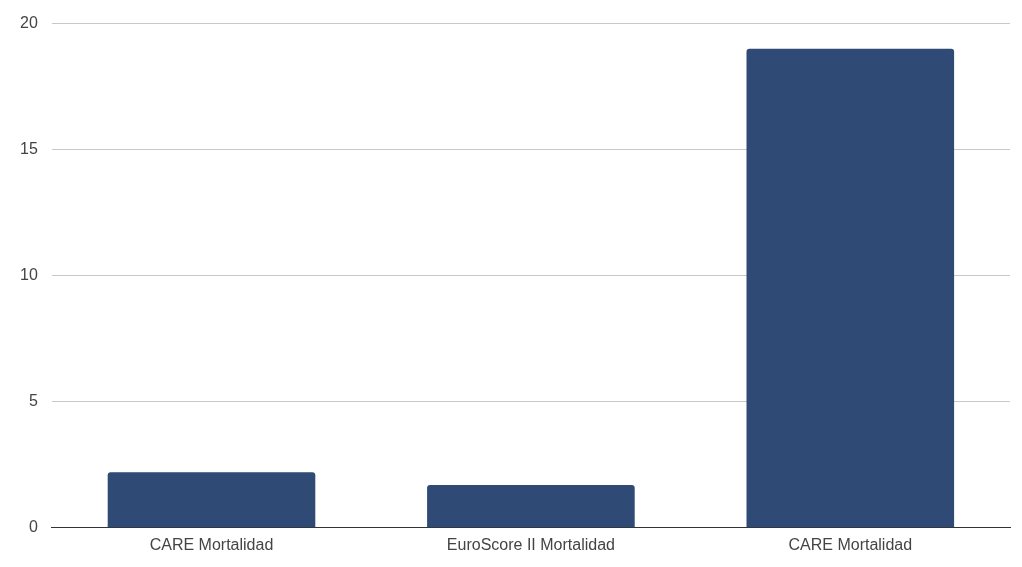  Describe the element at coordinates (29, 275) in the screenshot. I see `y-tick-label: 10` at that location.